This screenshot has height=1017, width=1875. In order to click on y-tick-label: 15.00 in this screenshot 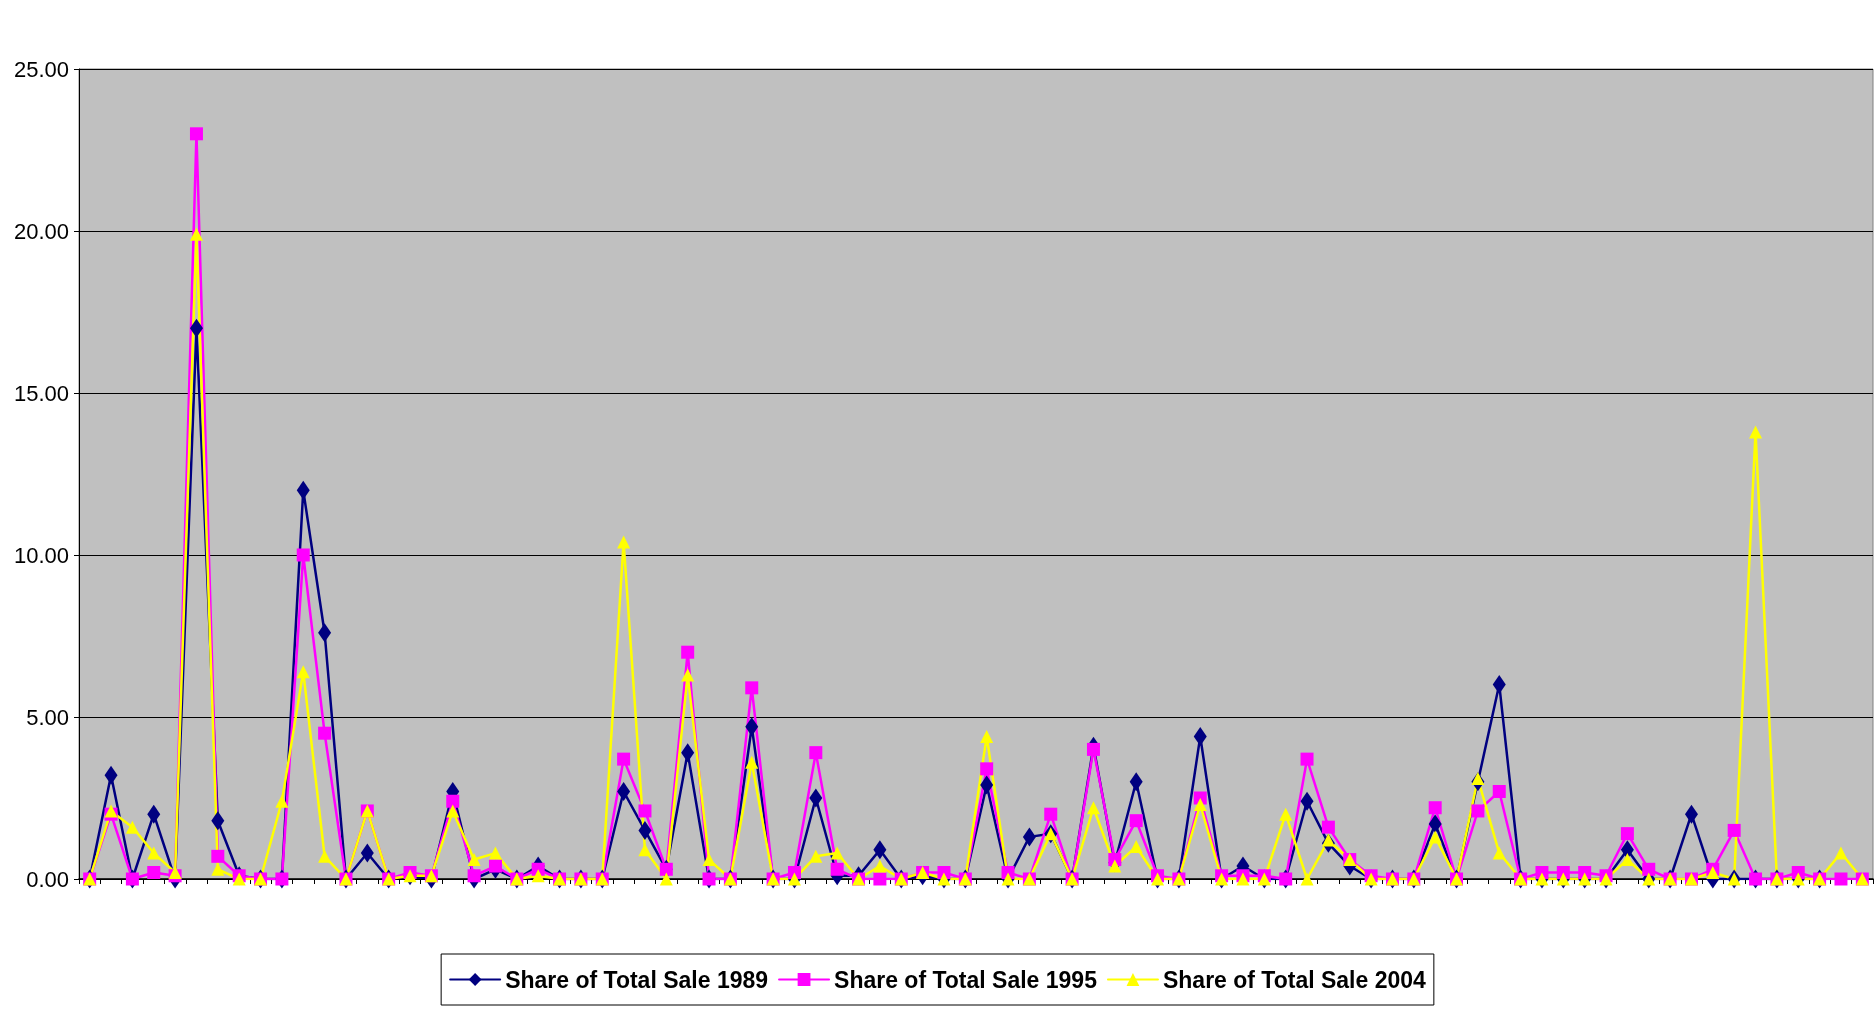, I will do `click(41, 393)`.